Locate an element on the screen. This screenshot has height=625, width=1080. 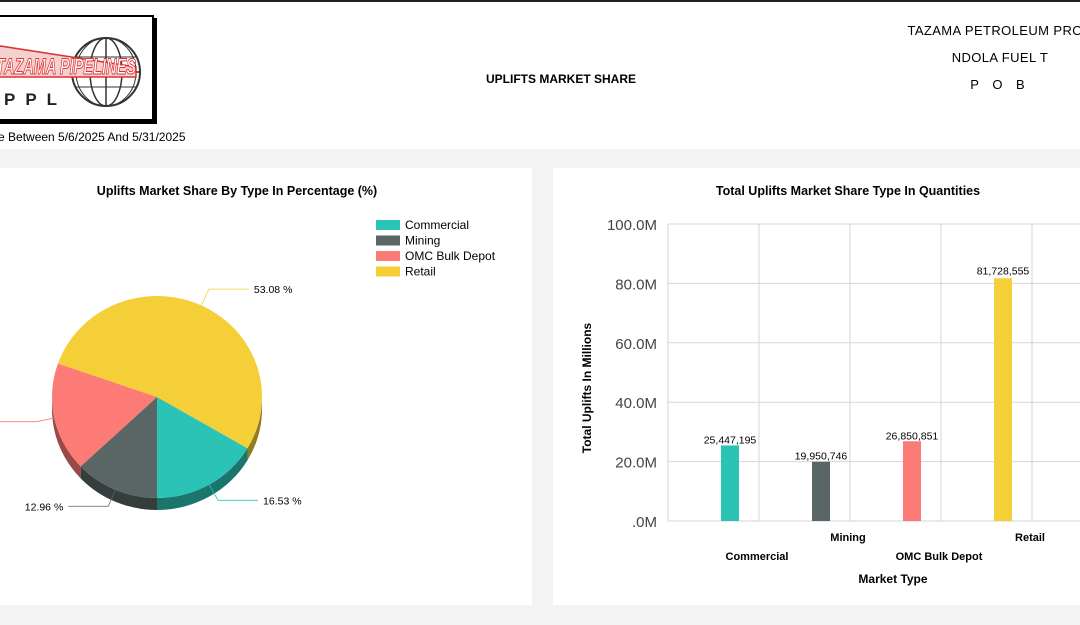
legend-label-commercial: Commercial is located at coordinates (437, 225).